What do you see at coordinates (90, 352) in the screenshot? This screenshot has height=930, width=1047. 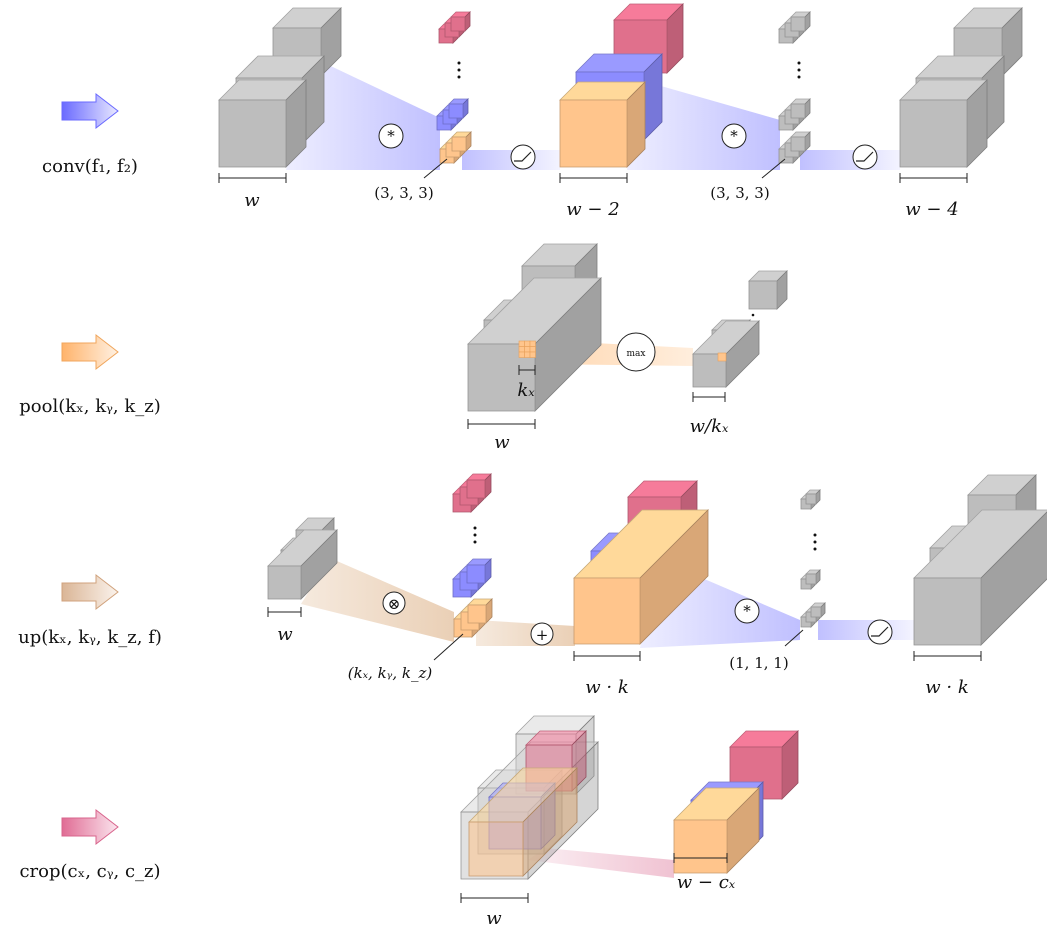 I see `pool-arrow-icon` at bounding box center [90, 352].